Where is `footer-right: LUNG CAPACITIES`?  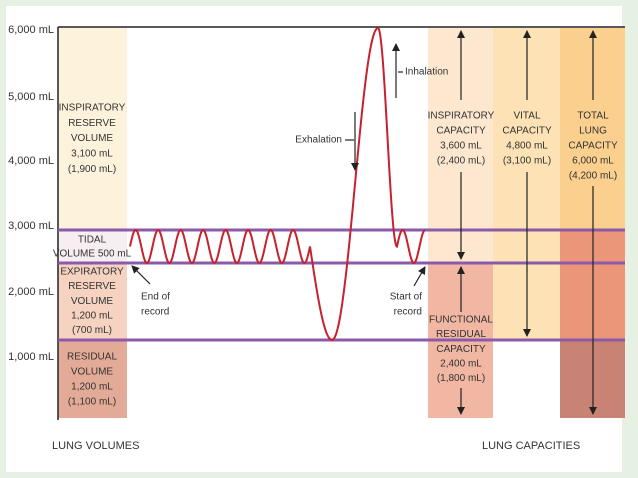 footer-right: LUNG CAPACITIES is located at coordinates (531, 446).